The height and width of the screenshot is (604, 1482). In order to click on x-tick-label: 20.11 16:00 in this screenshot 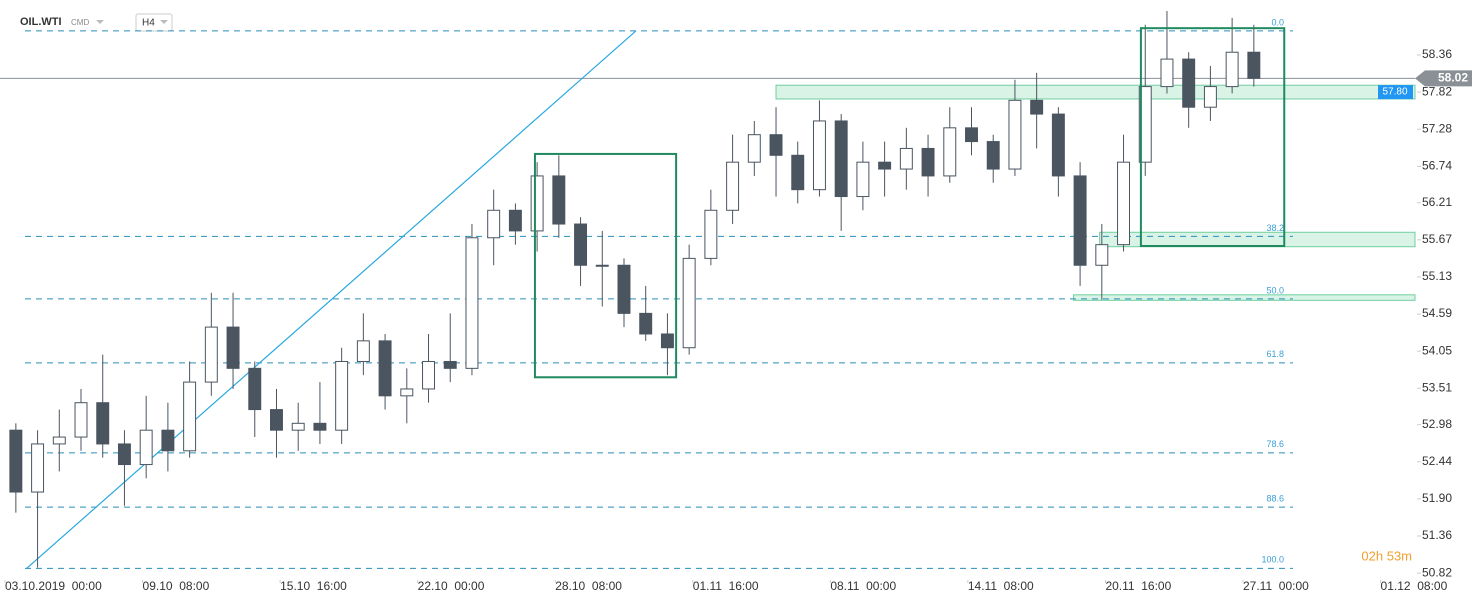, I will do `click(1138, 586)`.